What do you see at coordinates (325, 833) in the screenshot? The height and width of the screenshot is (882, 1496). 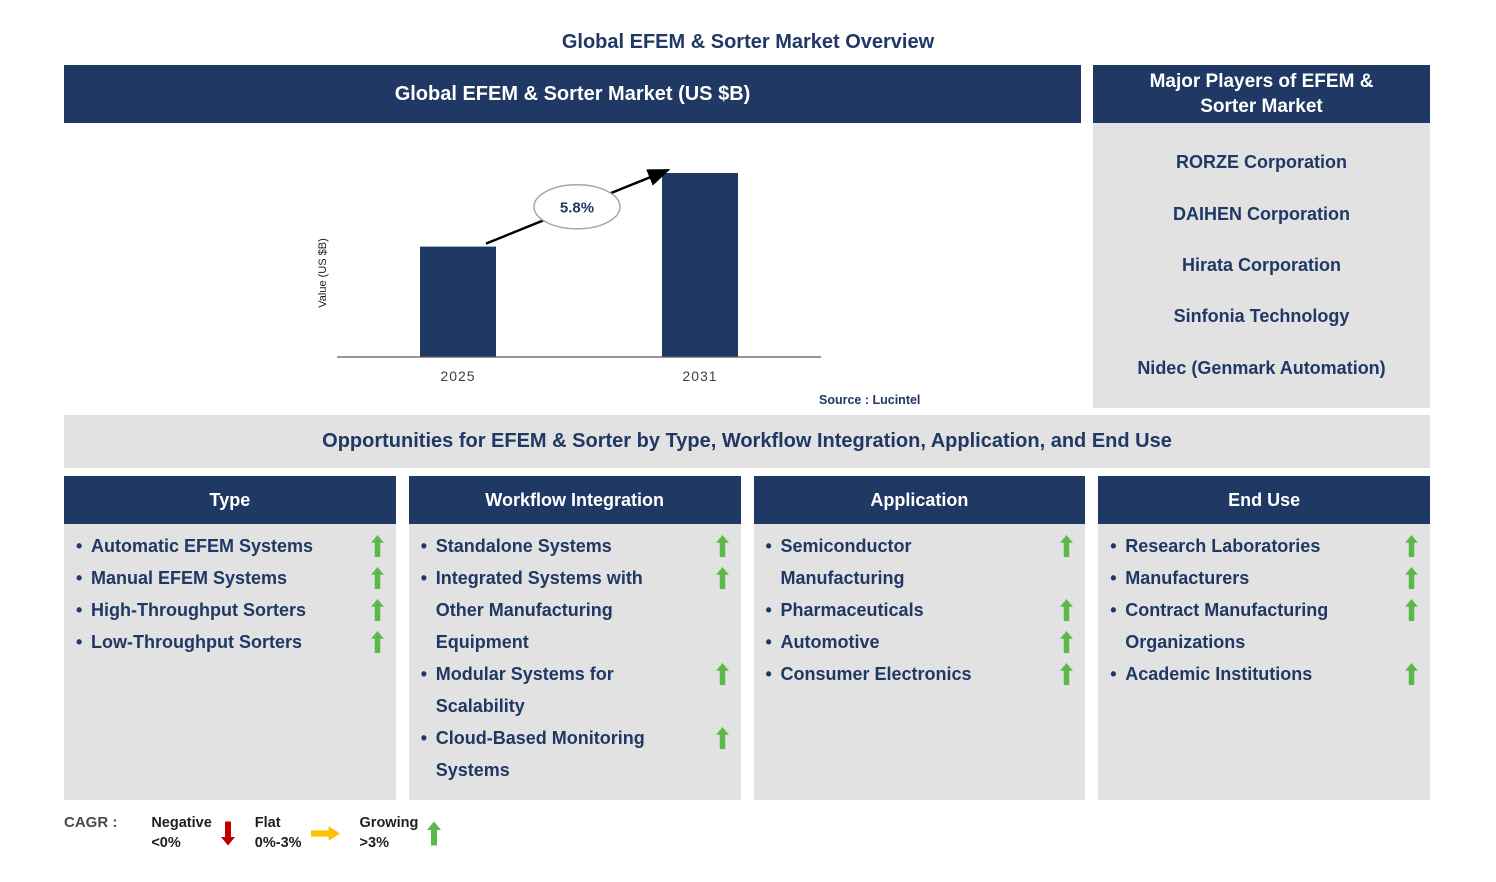 I see `flat-right-arrow-icon` at bounding box center [325, 833].